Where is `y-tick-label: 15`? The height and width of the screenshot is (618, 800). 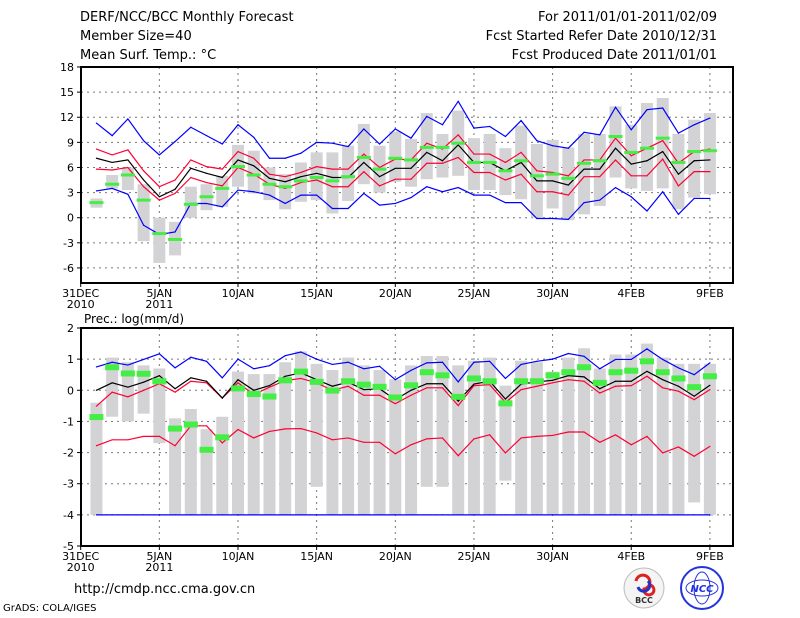
y-tick-label: 15 is located at coordinates (67, 92).